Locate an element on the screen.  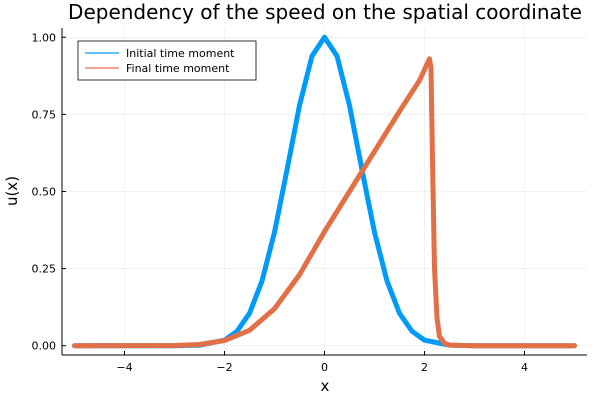
x-tick-label: −4 is located at coordinates (124, 367).